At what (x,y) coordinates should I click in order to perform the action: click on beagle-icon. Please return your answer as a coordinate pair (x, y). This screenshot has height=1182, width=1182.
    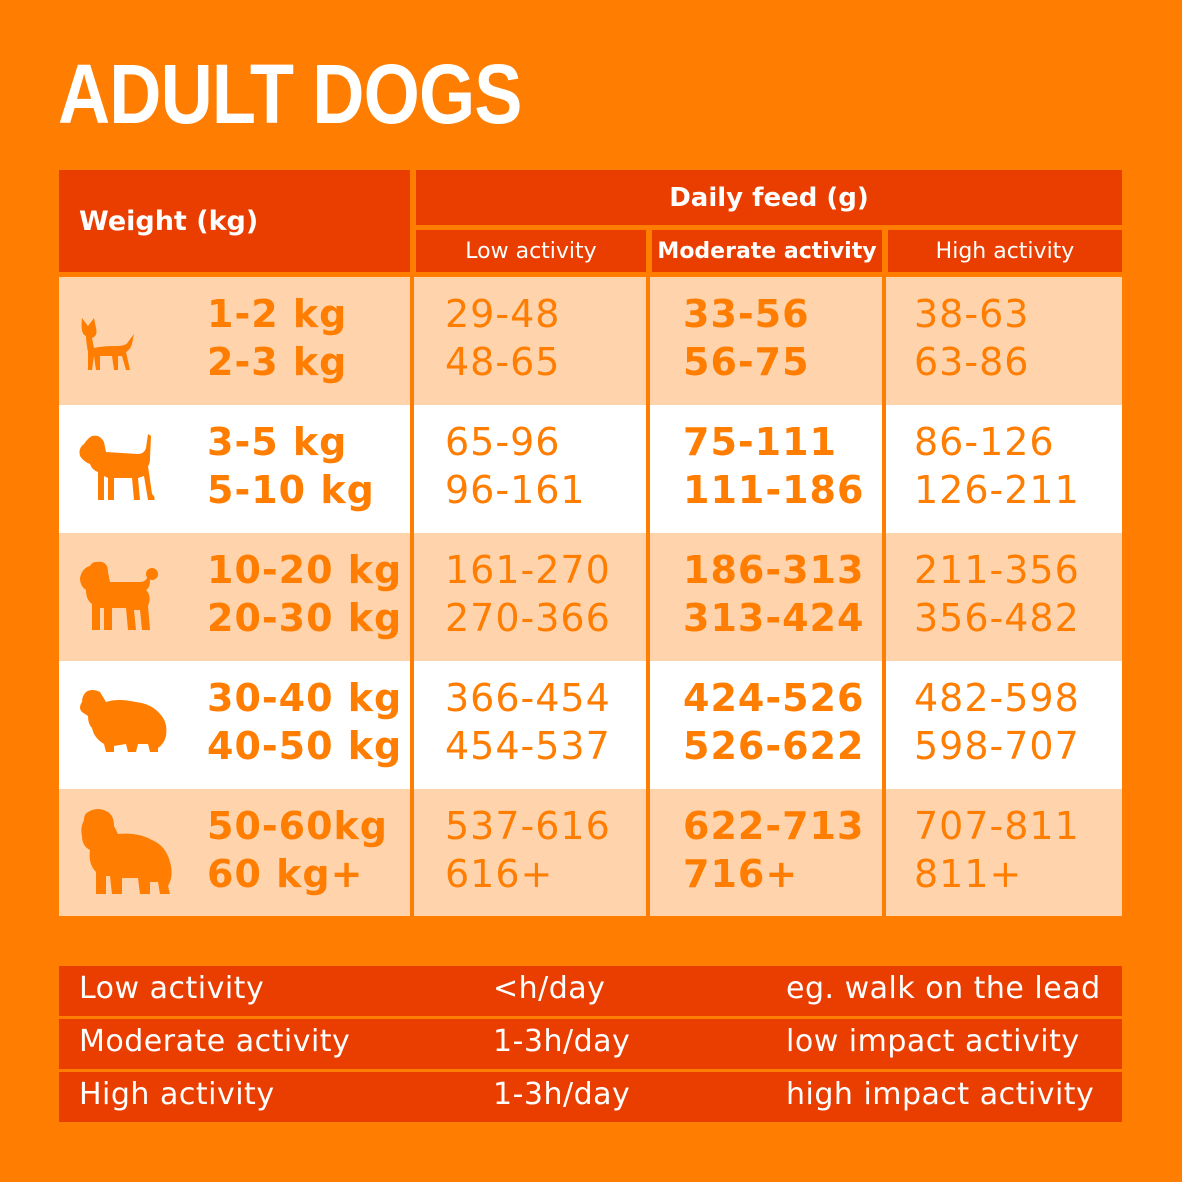
    Looking at the image, I should click on (117, 467).